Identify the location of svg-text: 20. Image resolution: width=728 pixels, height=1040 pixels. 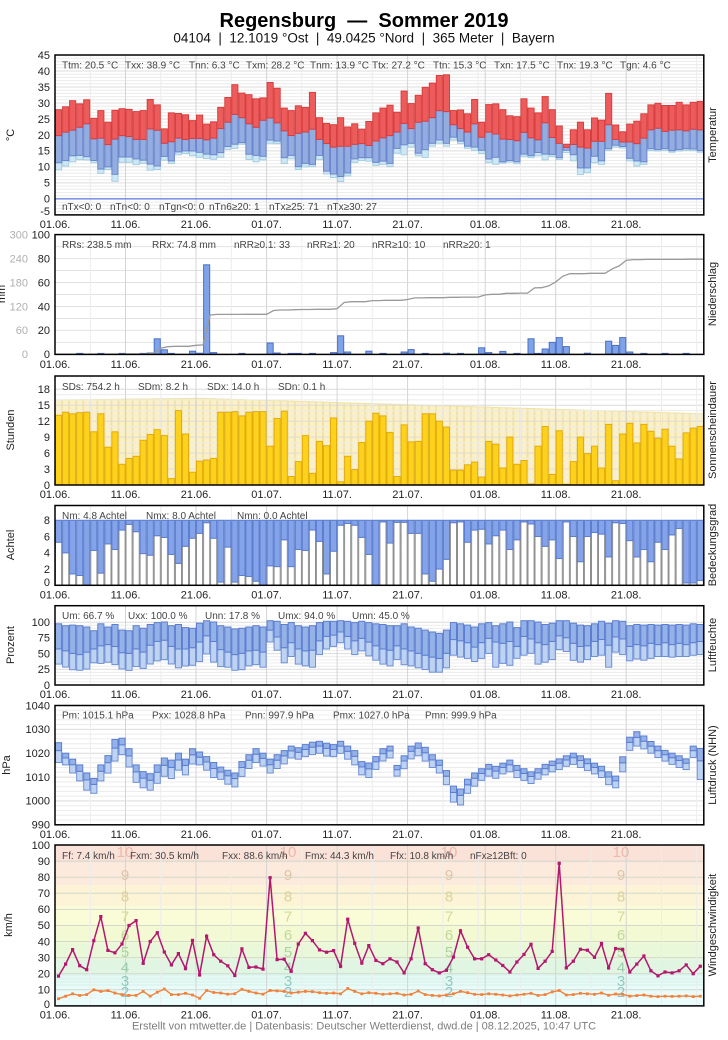
(44, 331).